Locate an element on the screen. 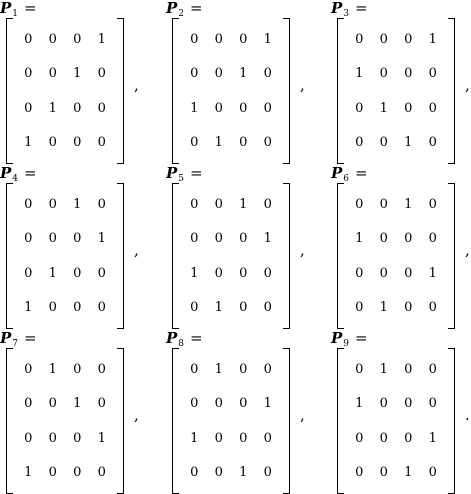 The height and width of the screenshot is (494, 471). matrix-label: P2 = is located at coordinates (184, 9).